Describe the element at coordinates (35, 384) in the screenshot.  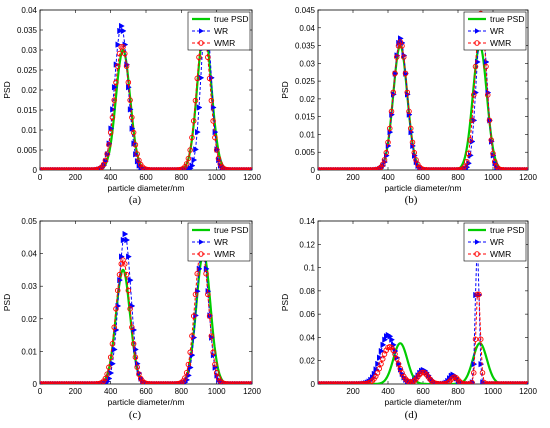
I see `y-tick-label: 0` at that location.